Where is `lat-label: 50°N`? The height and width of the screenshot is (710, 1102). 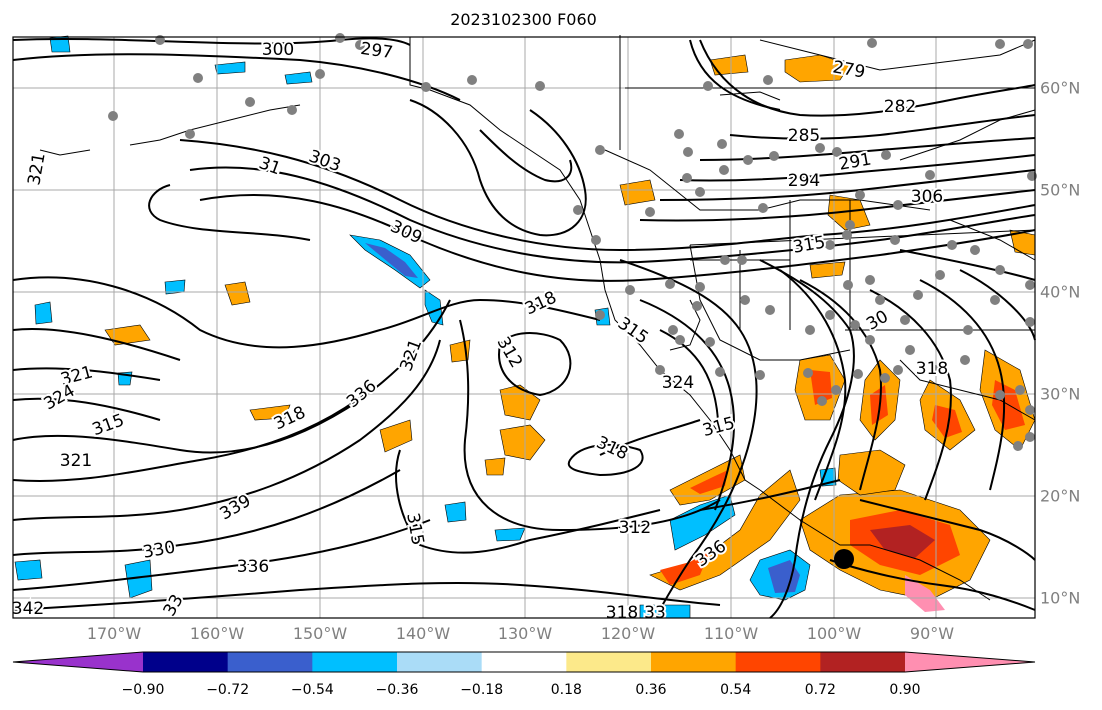 lat-label: 50°N is located at coordinates (1060, 190).